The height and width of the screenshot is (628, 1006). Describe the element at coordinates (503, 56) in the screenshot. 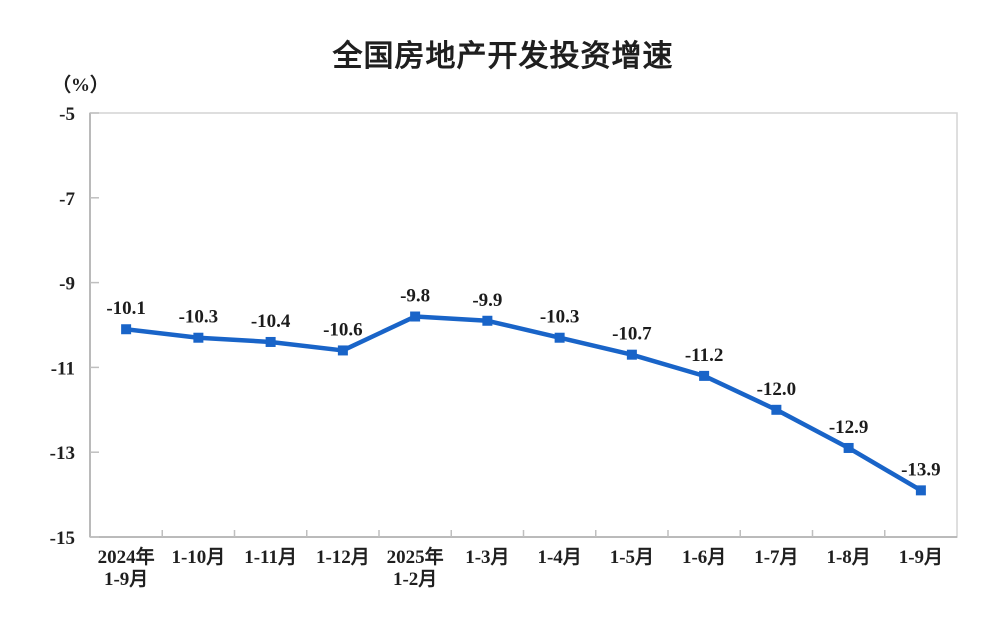

I see `chart-title: 全国房地产开发投资增速` at that location.